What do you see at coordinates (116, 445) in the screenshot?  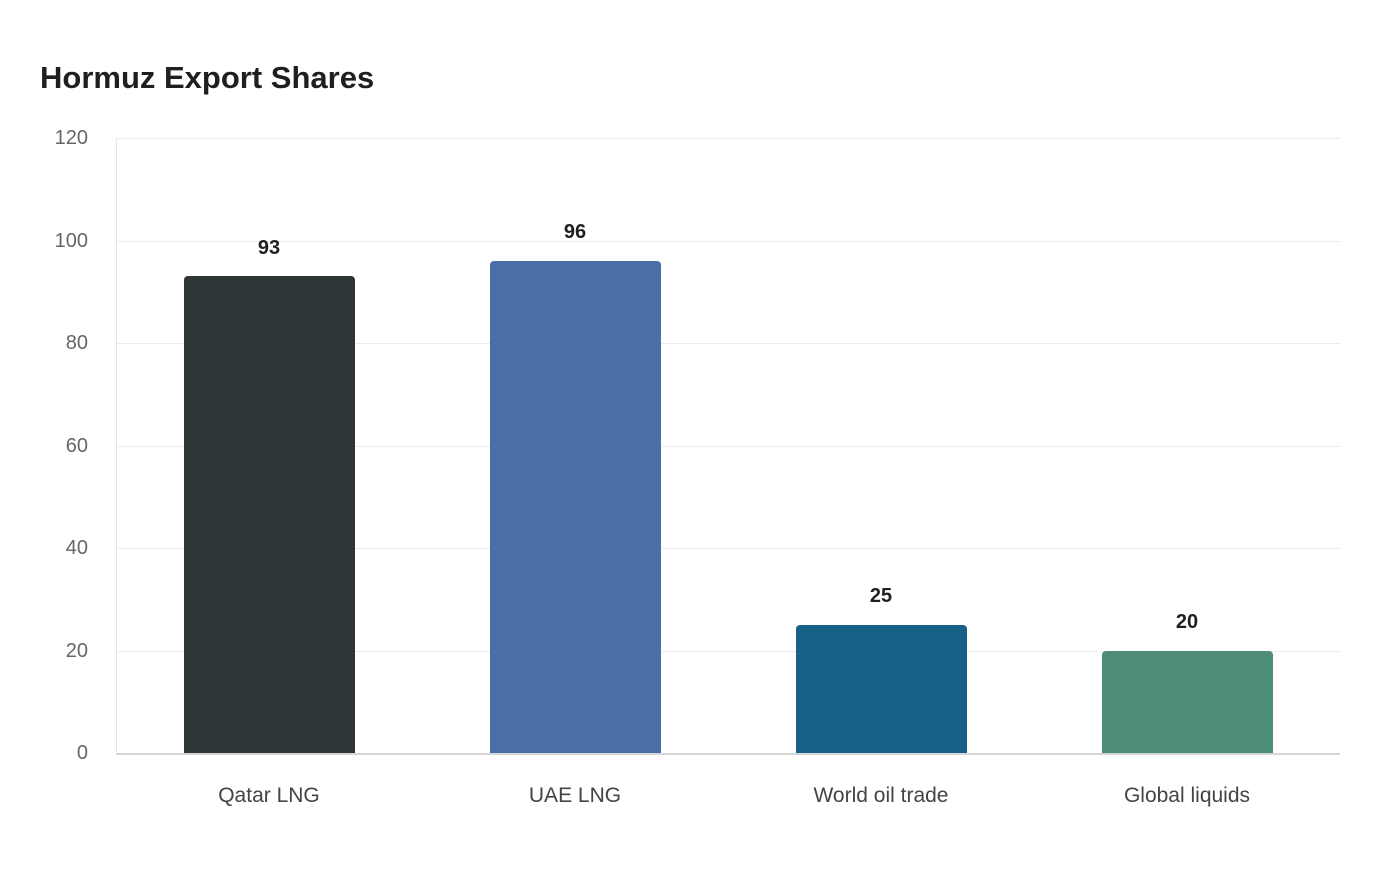 I see `y-axis-line` at bounding box center [116, 445].